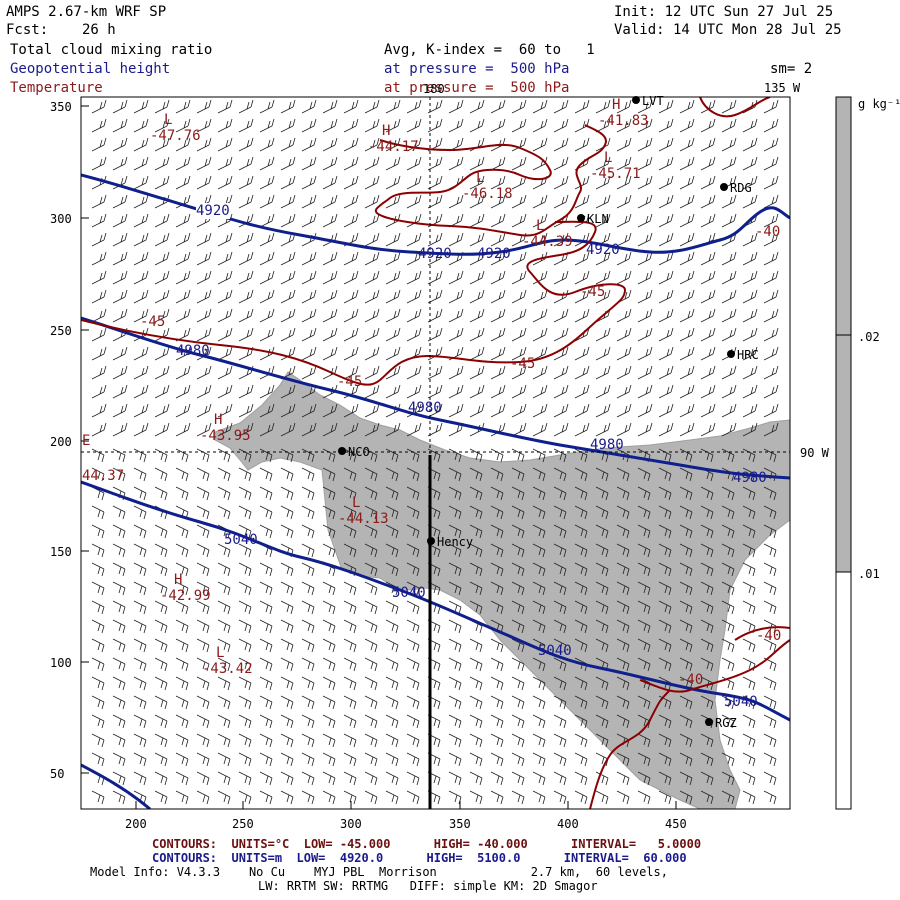  What do you see at coordinates (607, 445) in the screenshot?
I see `height-label: 4980` at bounding box center [607, 445].